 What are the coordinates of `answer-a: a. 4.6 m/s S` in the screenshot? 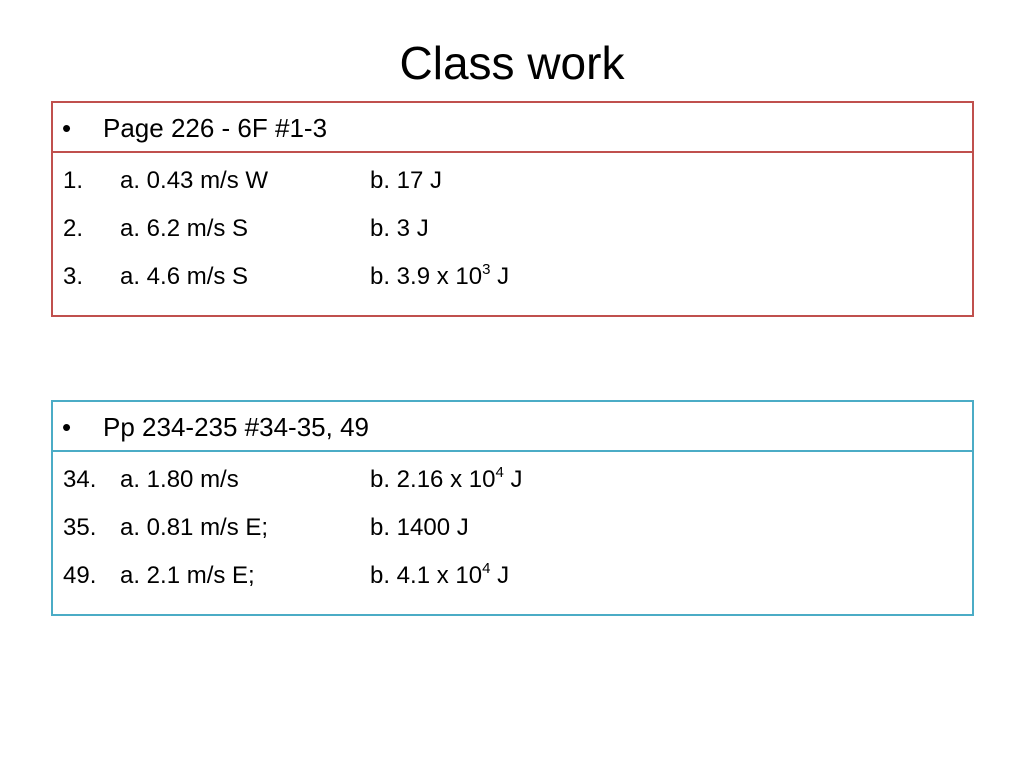 It's located at (184, 276).